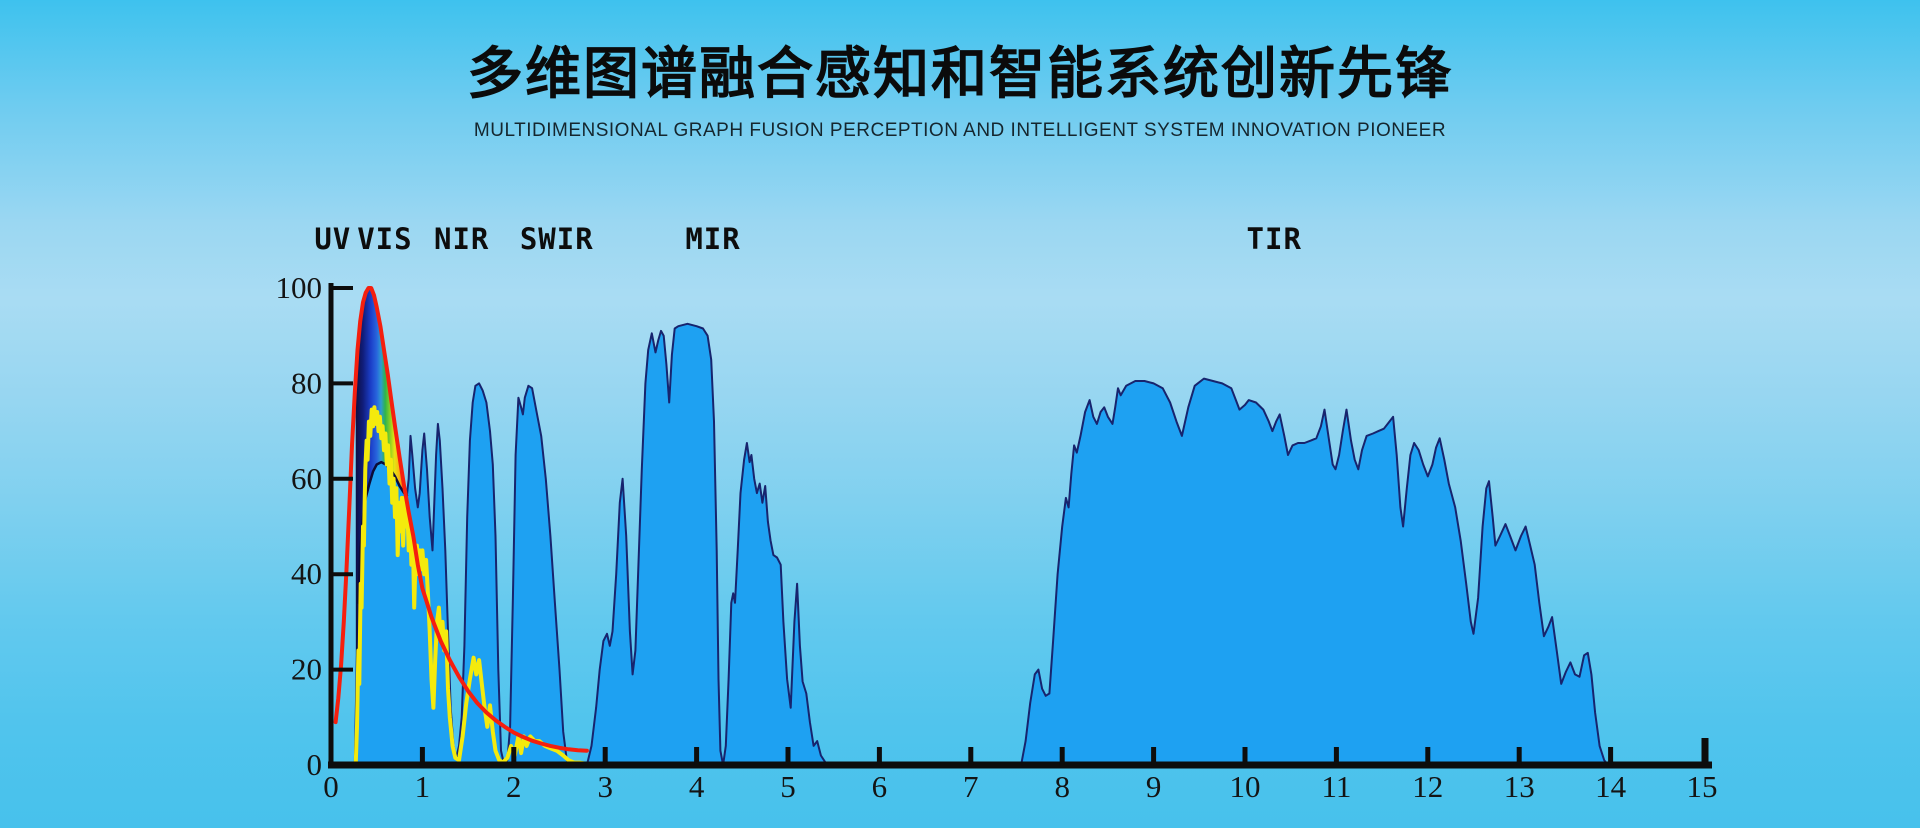 This screenshot has width=1920, height=828. Describe the element at coordinates (306, 669) in the screenshot. I see `y-tick-label-20: 20` at that location.